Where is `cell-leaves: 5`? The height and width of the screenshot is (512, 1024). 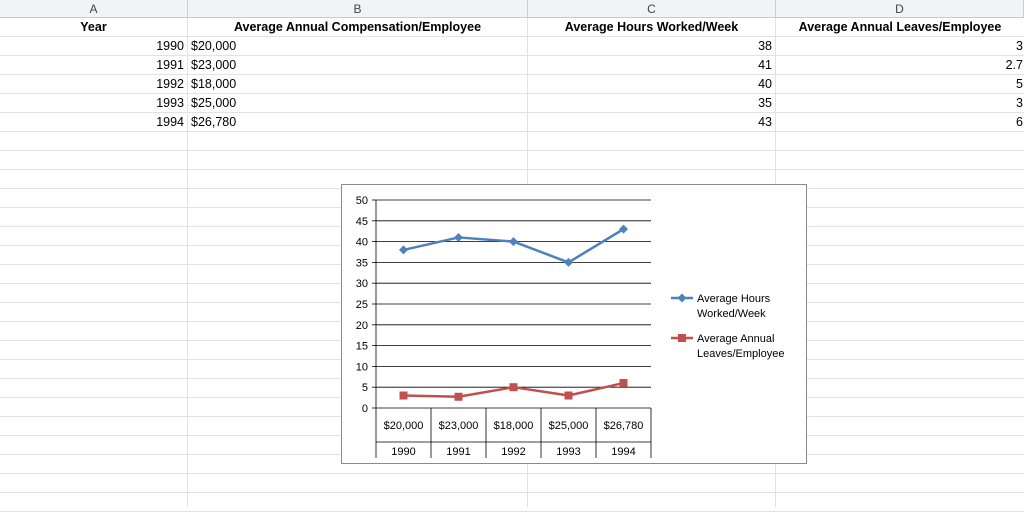 cell-leaves: 5 is located at coordinates (1019, 84).